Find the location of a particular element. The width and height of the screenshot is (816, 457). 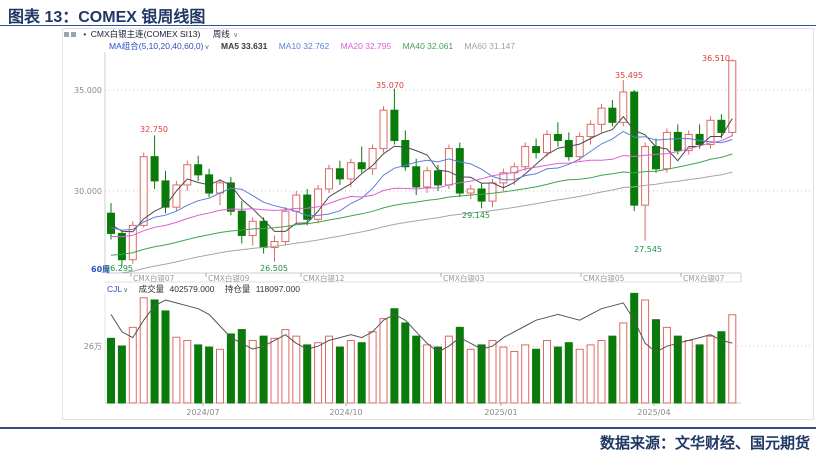

svg-text: CMX白银05 is located at coordinates (604, 278).